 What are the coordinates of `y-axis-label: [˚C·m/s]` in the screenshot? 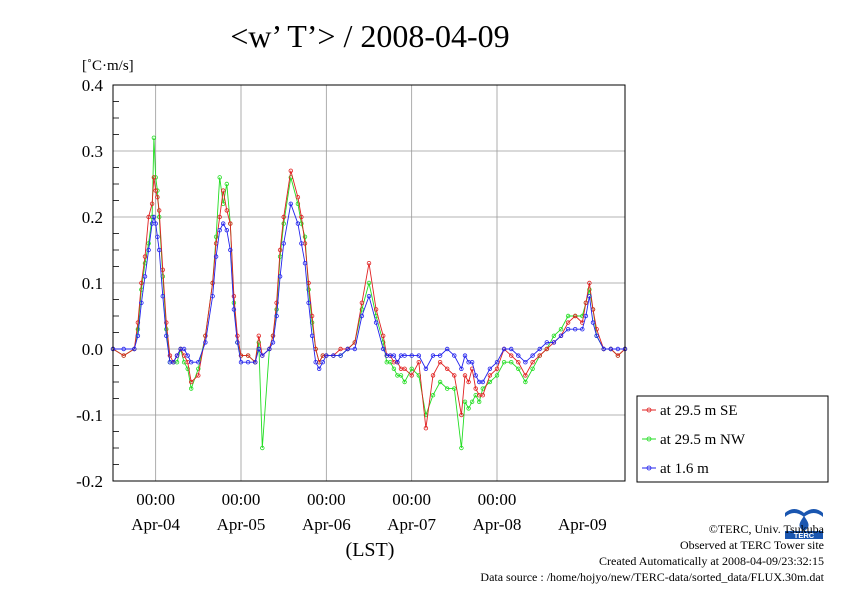 It's located at (108, 66).